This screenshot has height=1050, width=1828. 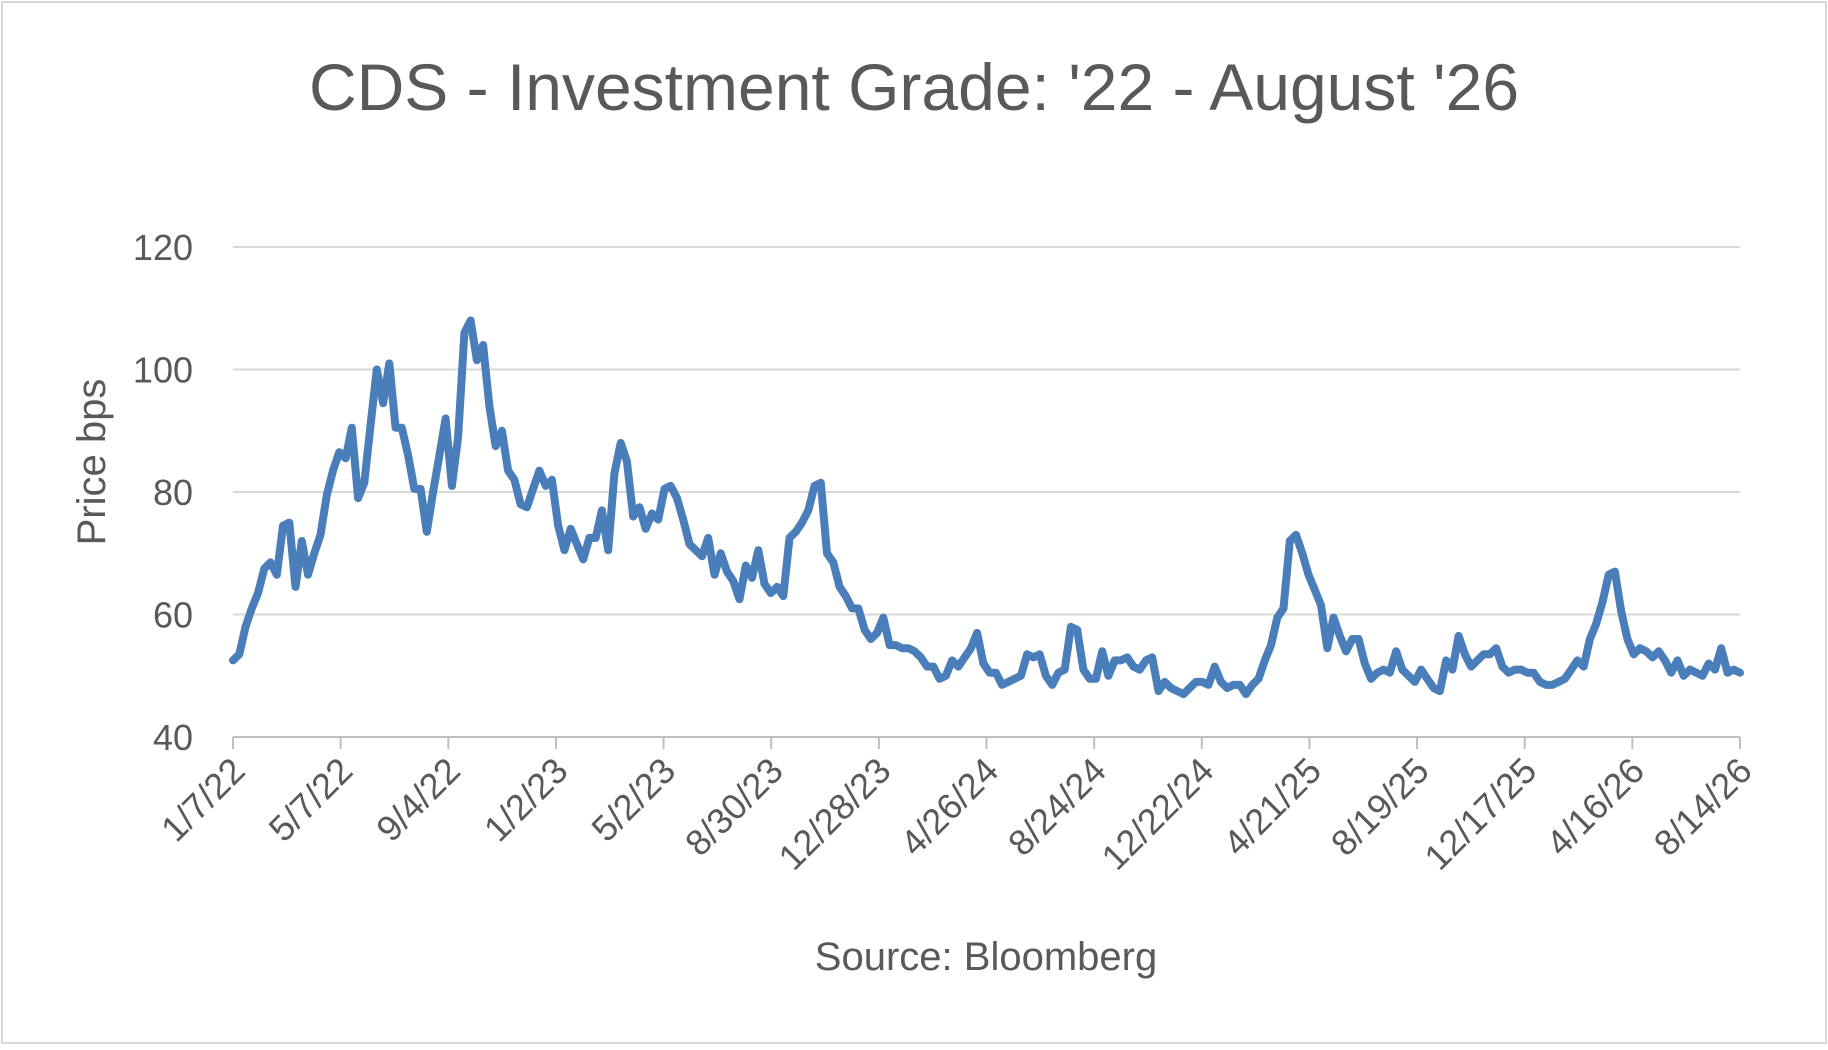 What do you see at coordinates (173, 492) in the screenshot?
I see `y-tick-label: 80` at bounding box center [173, 492].